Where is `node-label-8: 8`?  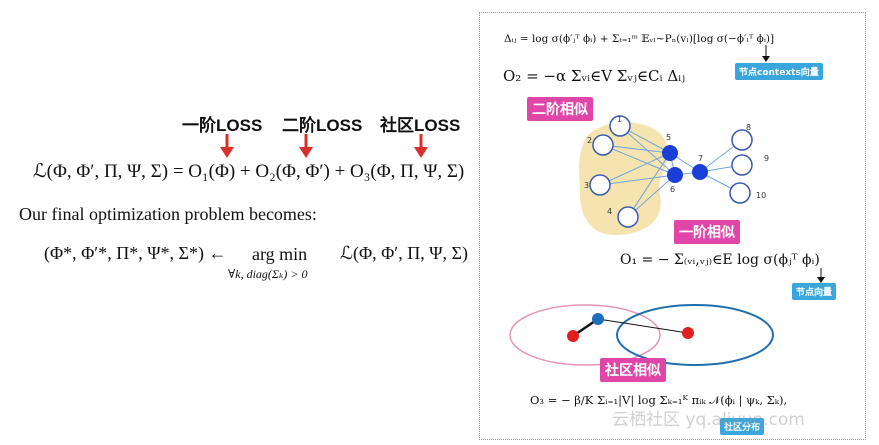 node-label-8: 8 is located at coordinates (748, 127).